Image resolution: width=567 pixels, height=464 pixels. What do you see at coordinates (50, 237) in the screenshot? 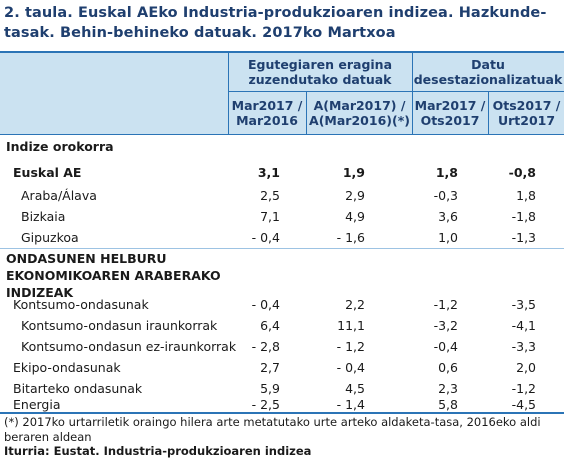
I see `row-label: Gipuzkoa` at bounding box center [50, 237].